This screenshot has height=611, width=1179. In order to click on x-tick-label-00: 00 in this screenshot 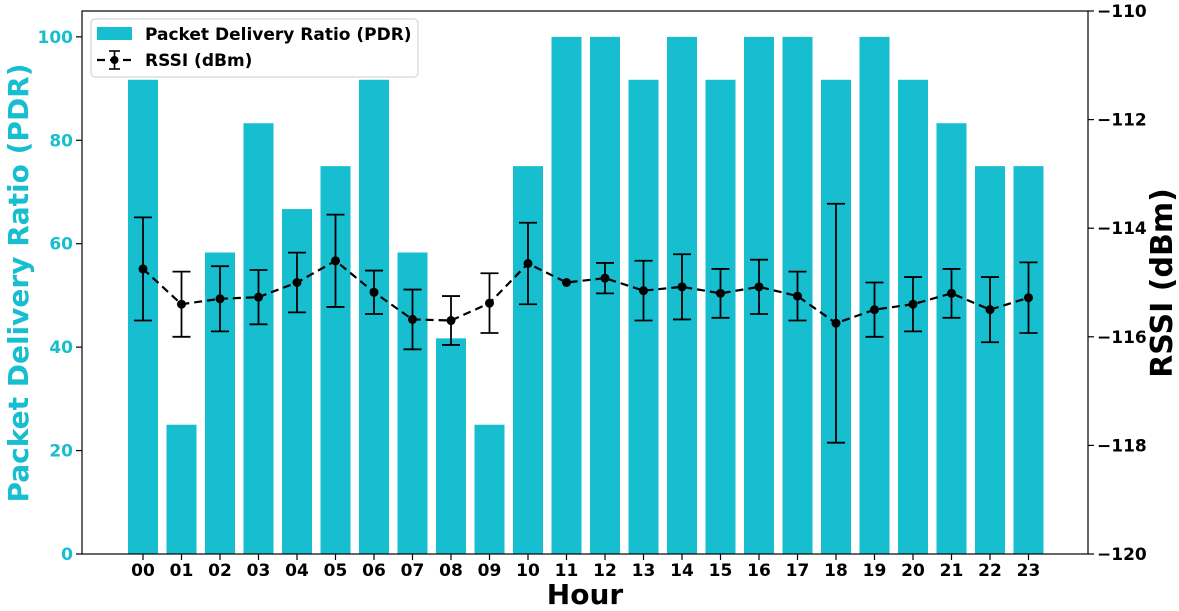, I will do `click(143, 571)`.